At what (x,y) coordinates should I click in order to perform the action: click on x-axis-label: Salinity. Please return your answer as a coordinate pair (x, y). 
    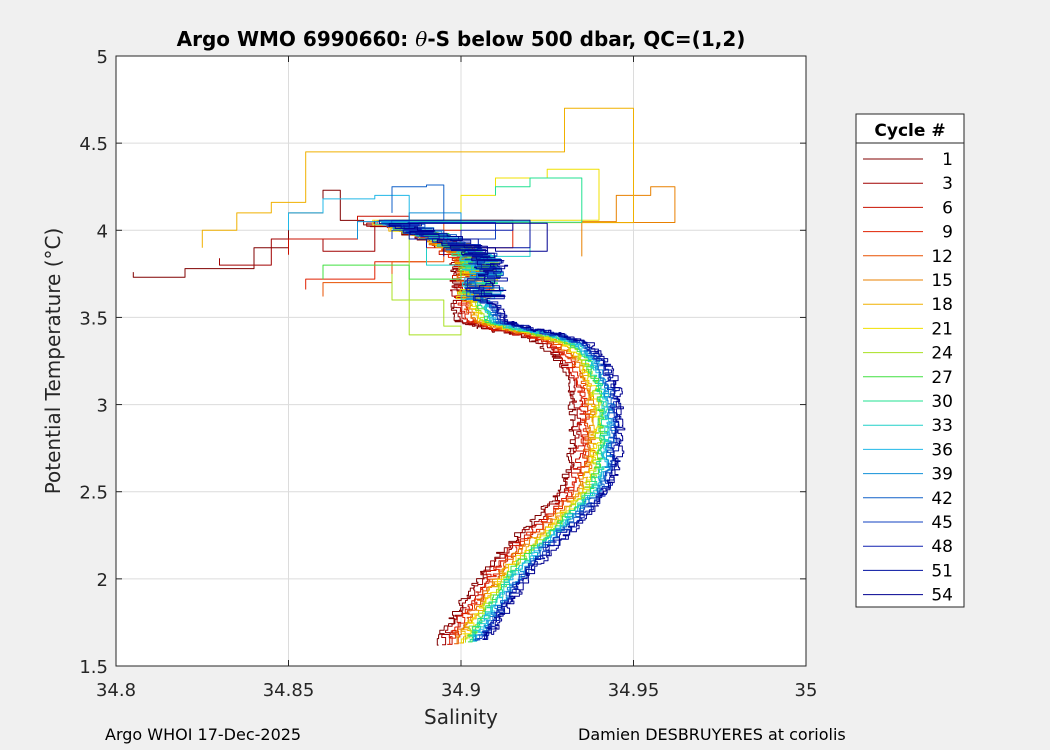
    Looking at the image, I should click on (461, 717).